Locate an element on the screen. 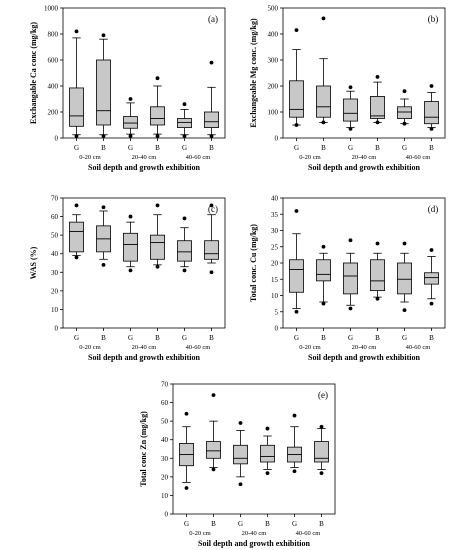 This screenshot has width=466, height=550. y-tick-label: 20 is located at coordinates (55, 291).